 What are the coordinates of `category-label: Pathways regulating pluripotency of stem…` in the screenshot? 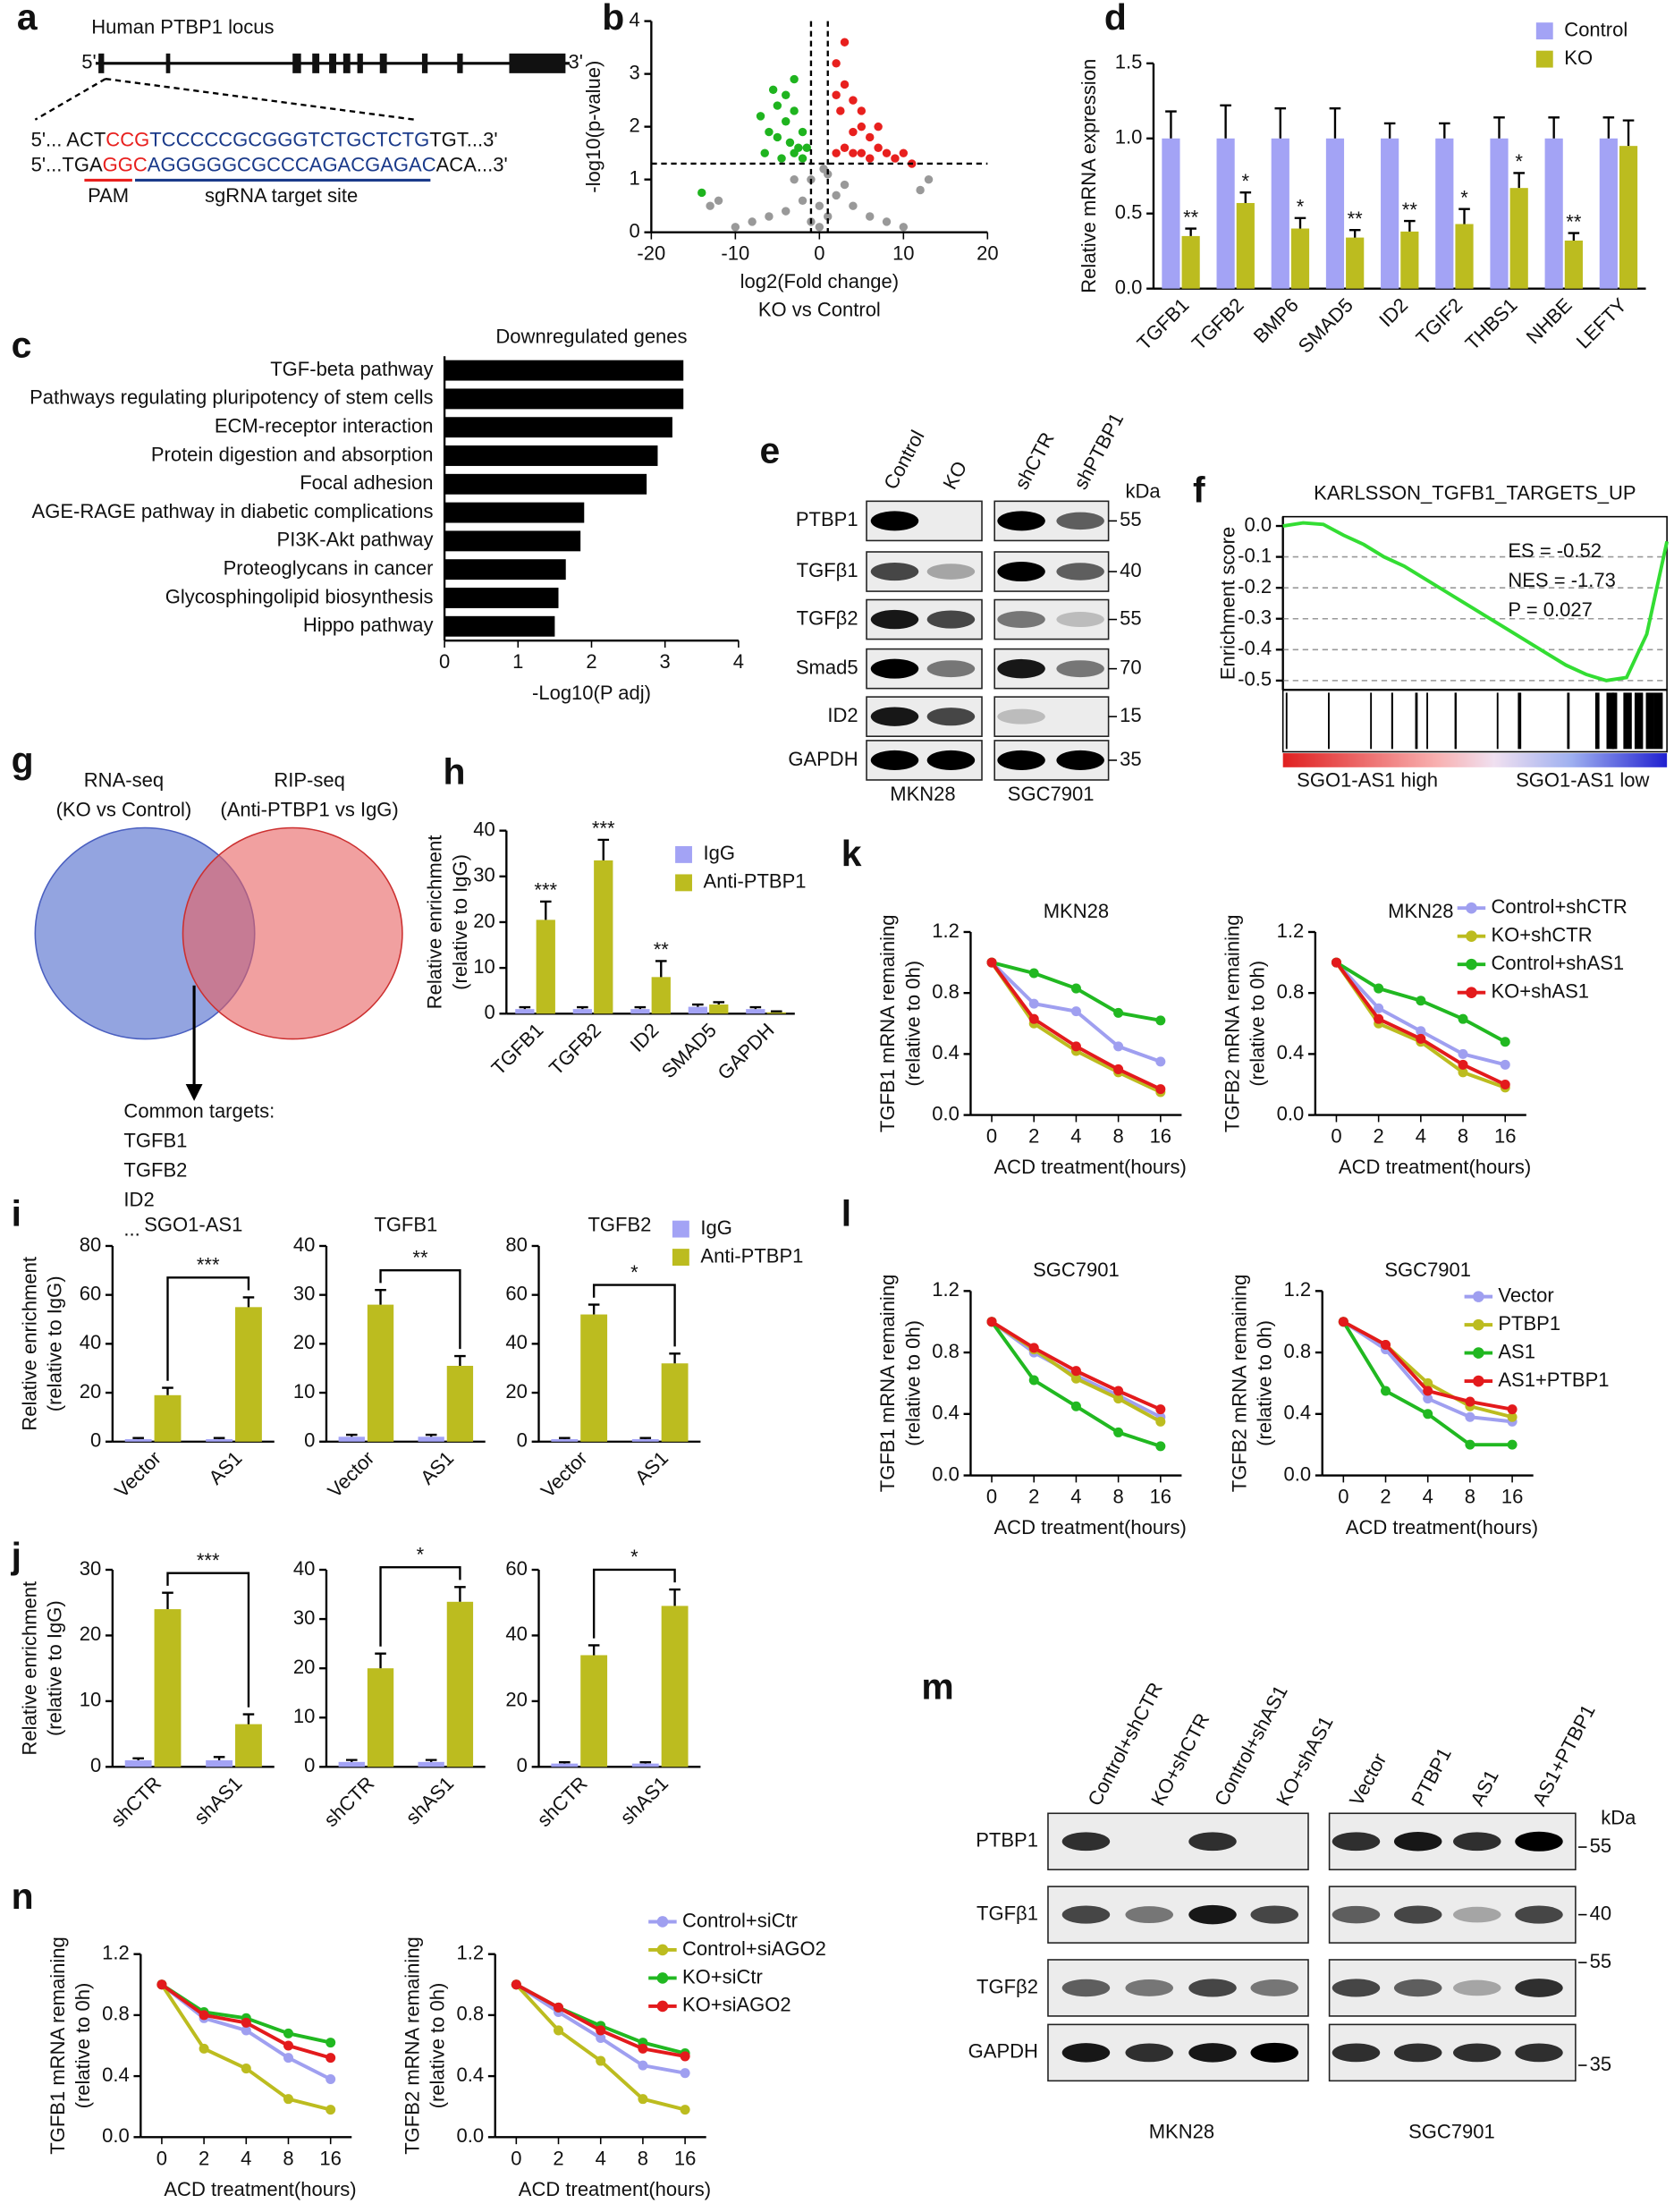 It's located at (231, 397).